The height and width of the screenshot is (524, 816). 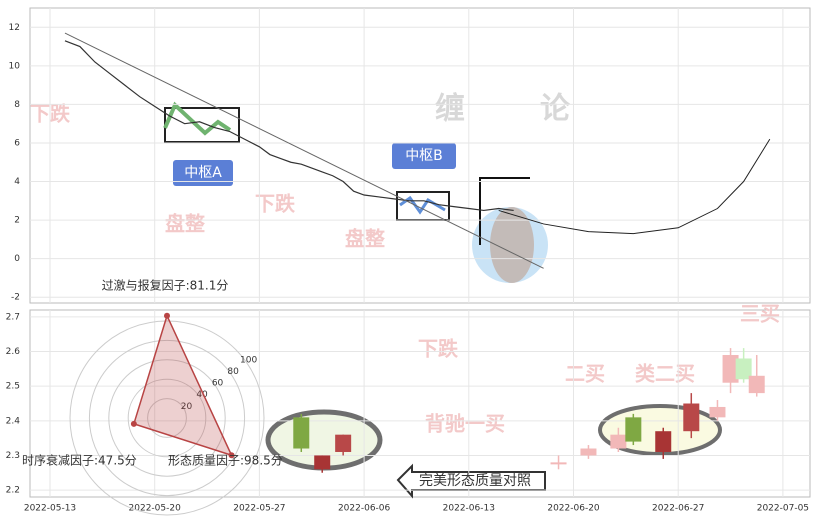 What do you see at coordinates (13, 387) in the screenshot?
I see `y-tick-label: 2.5` at bounding box center [13, 387].